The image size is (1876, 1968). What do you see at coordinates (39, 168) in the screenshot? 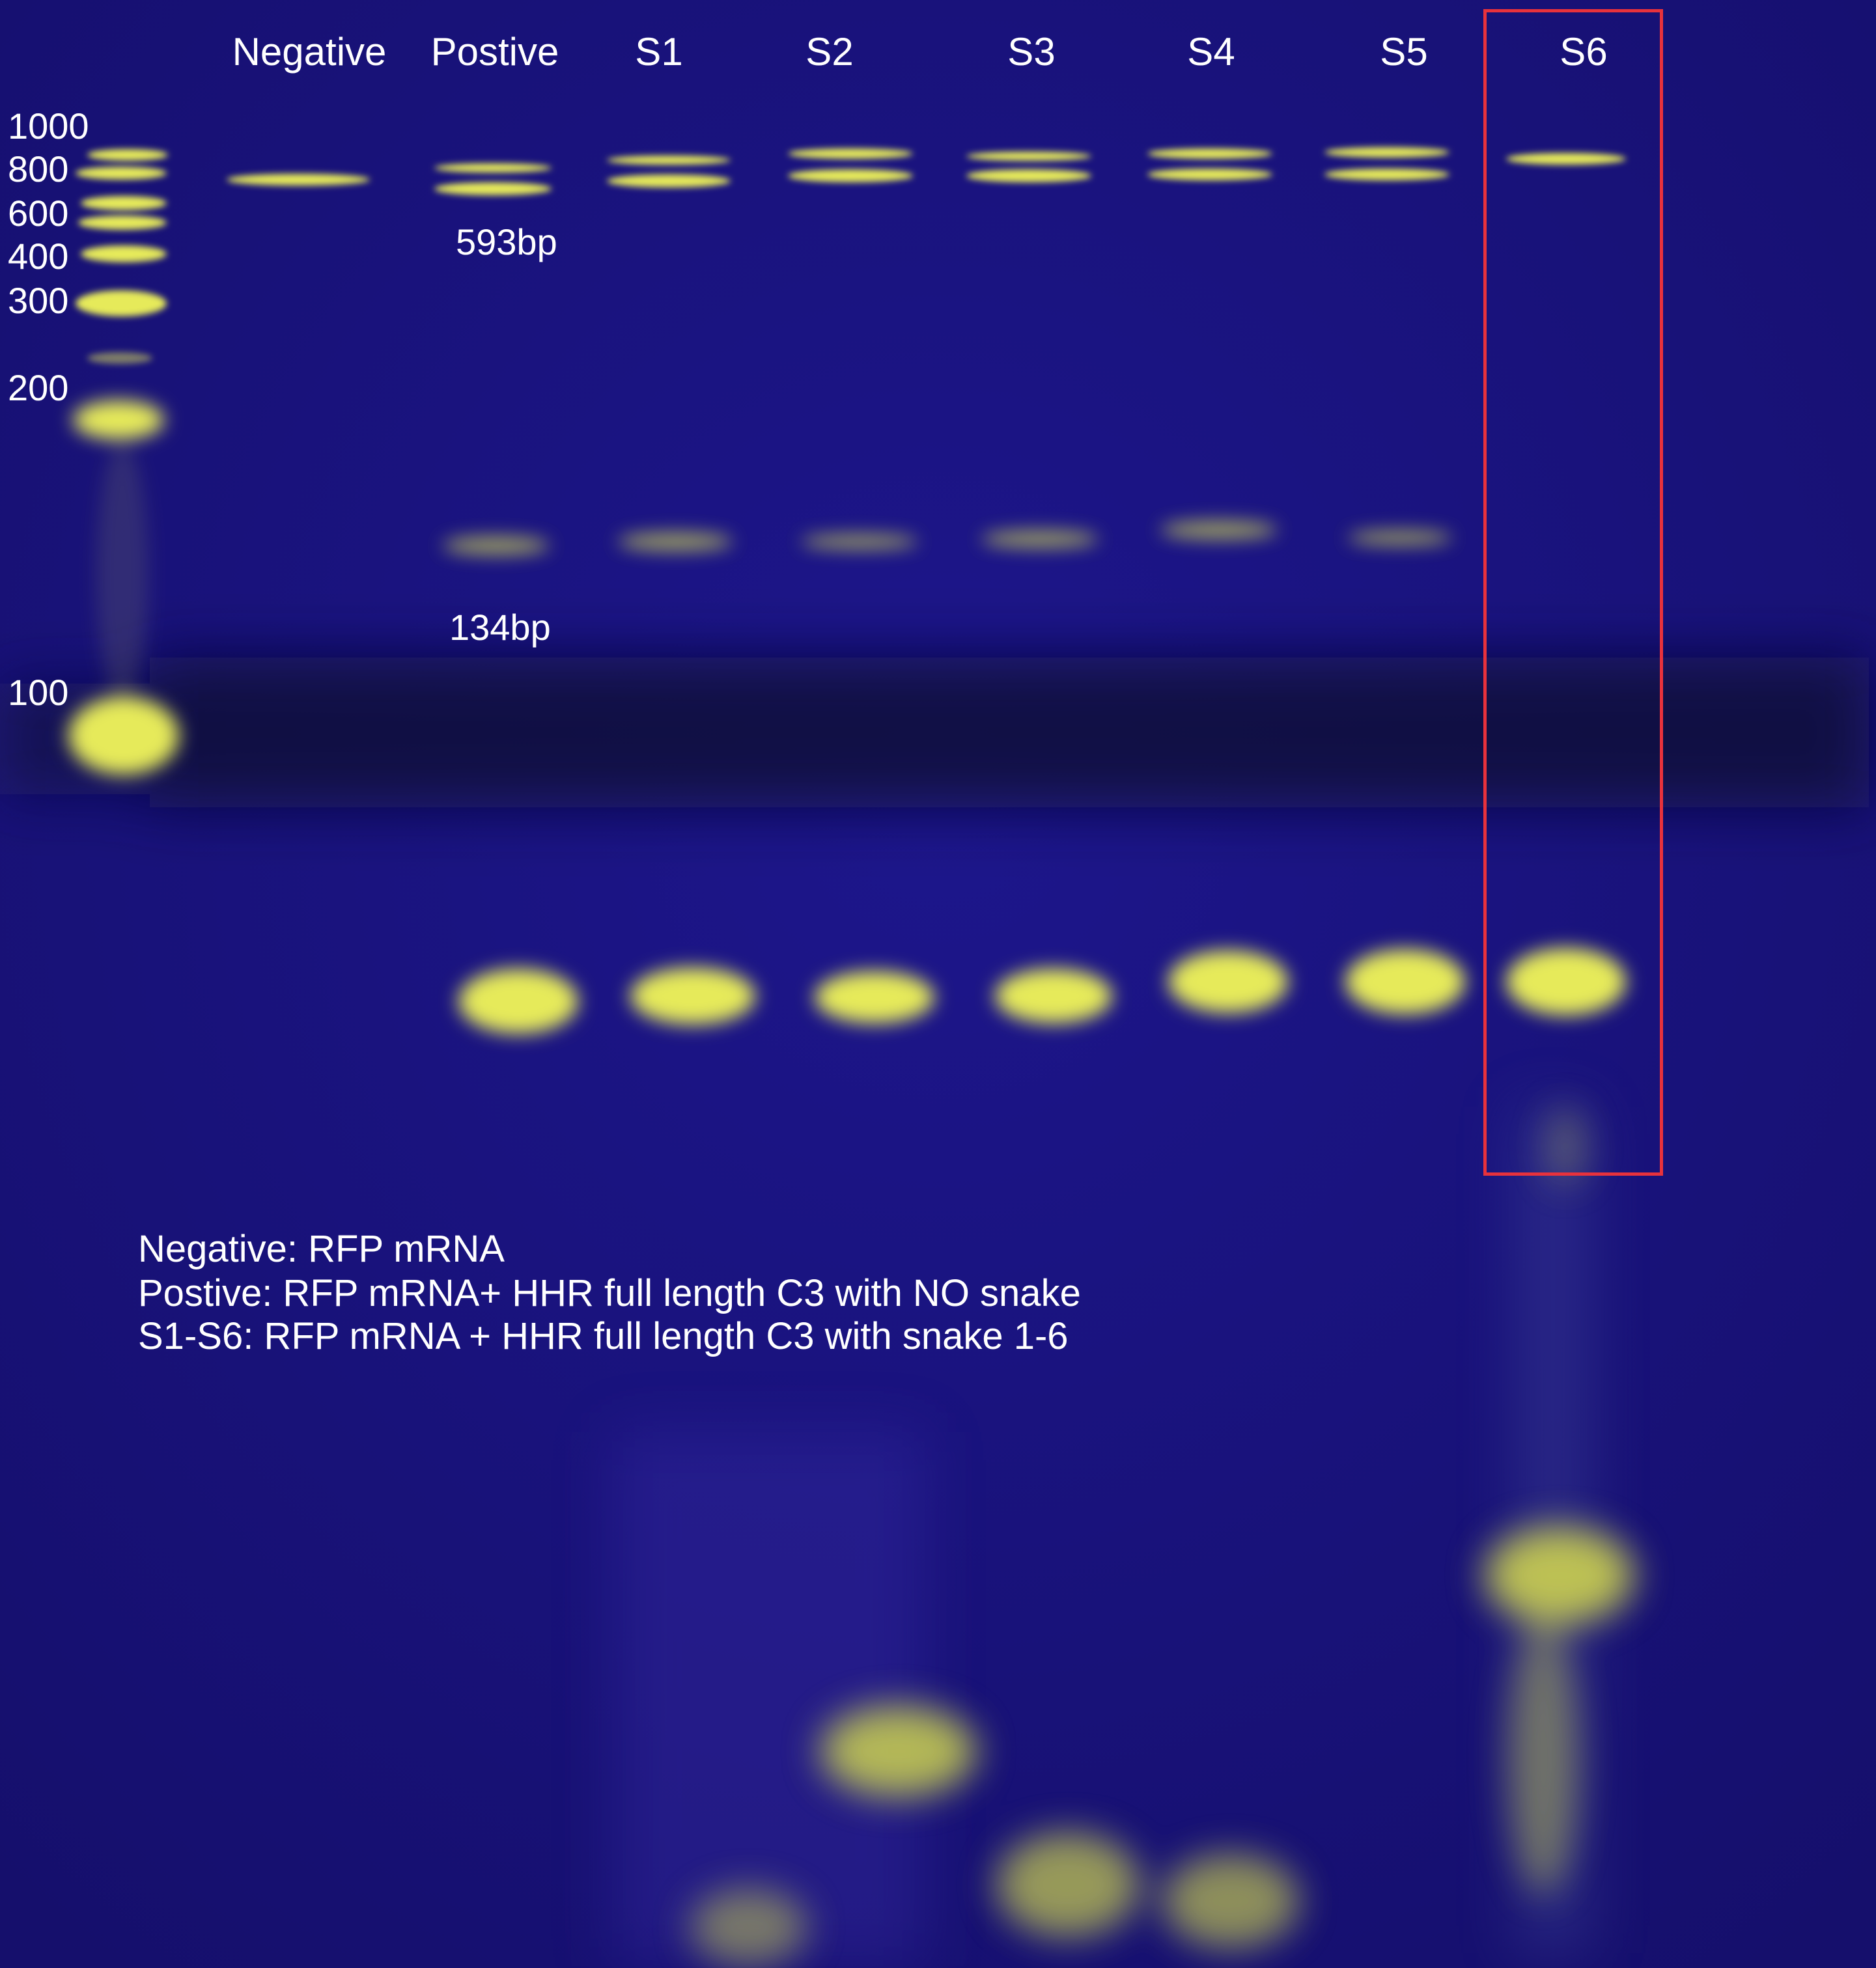
I see `ladder-label-800: 800` at bounding box center [39, 168].